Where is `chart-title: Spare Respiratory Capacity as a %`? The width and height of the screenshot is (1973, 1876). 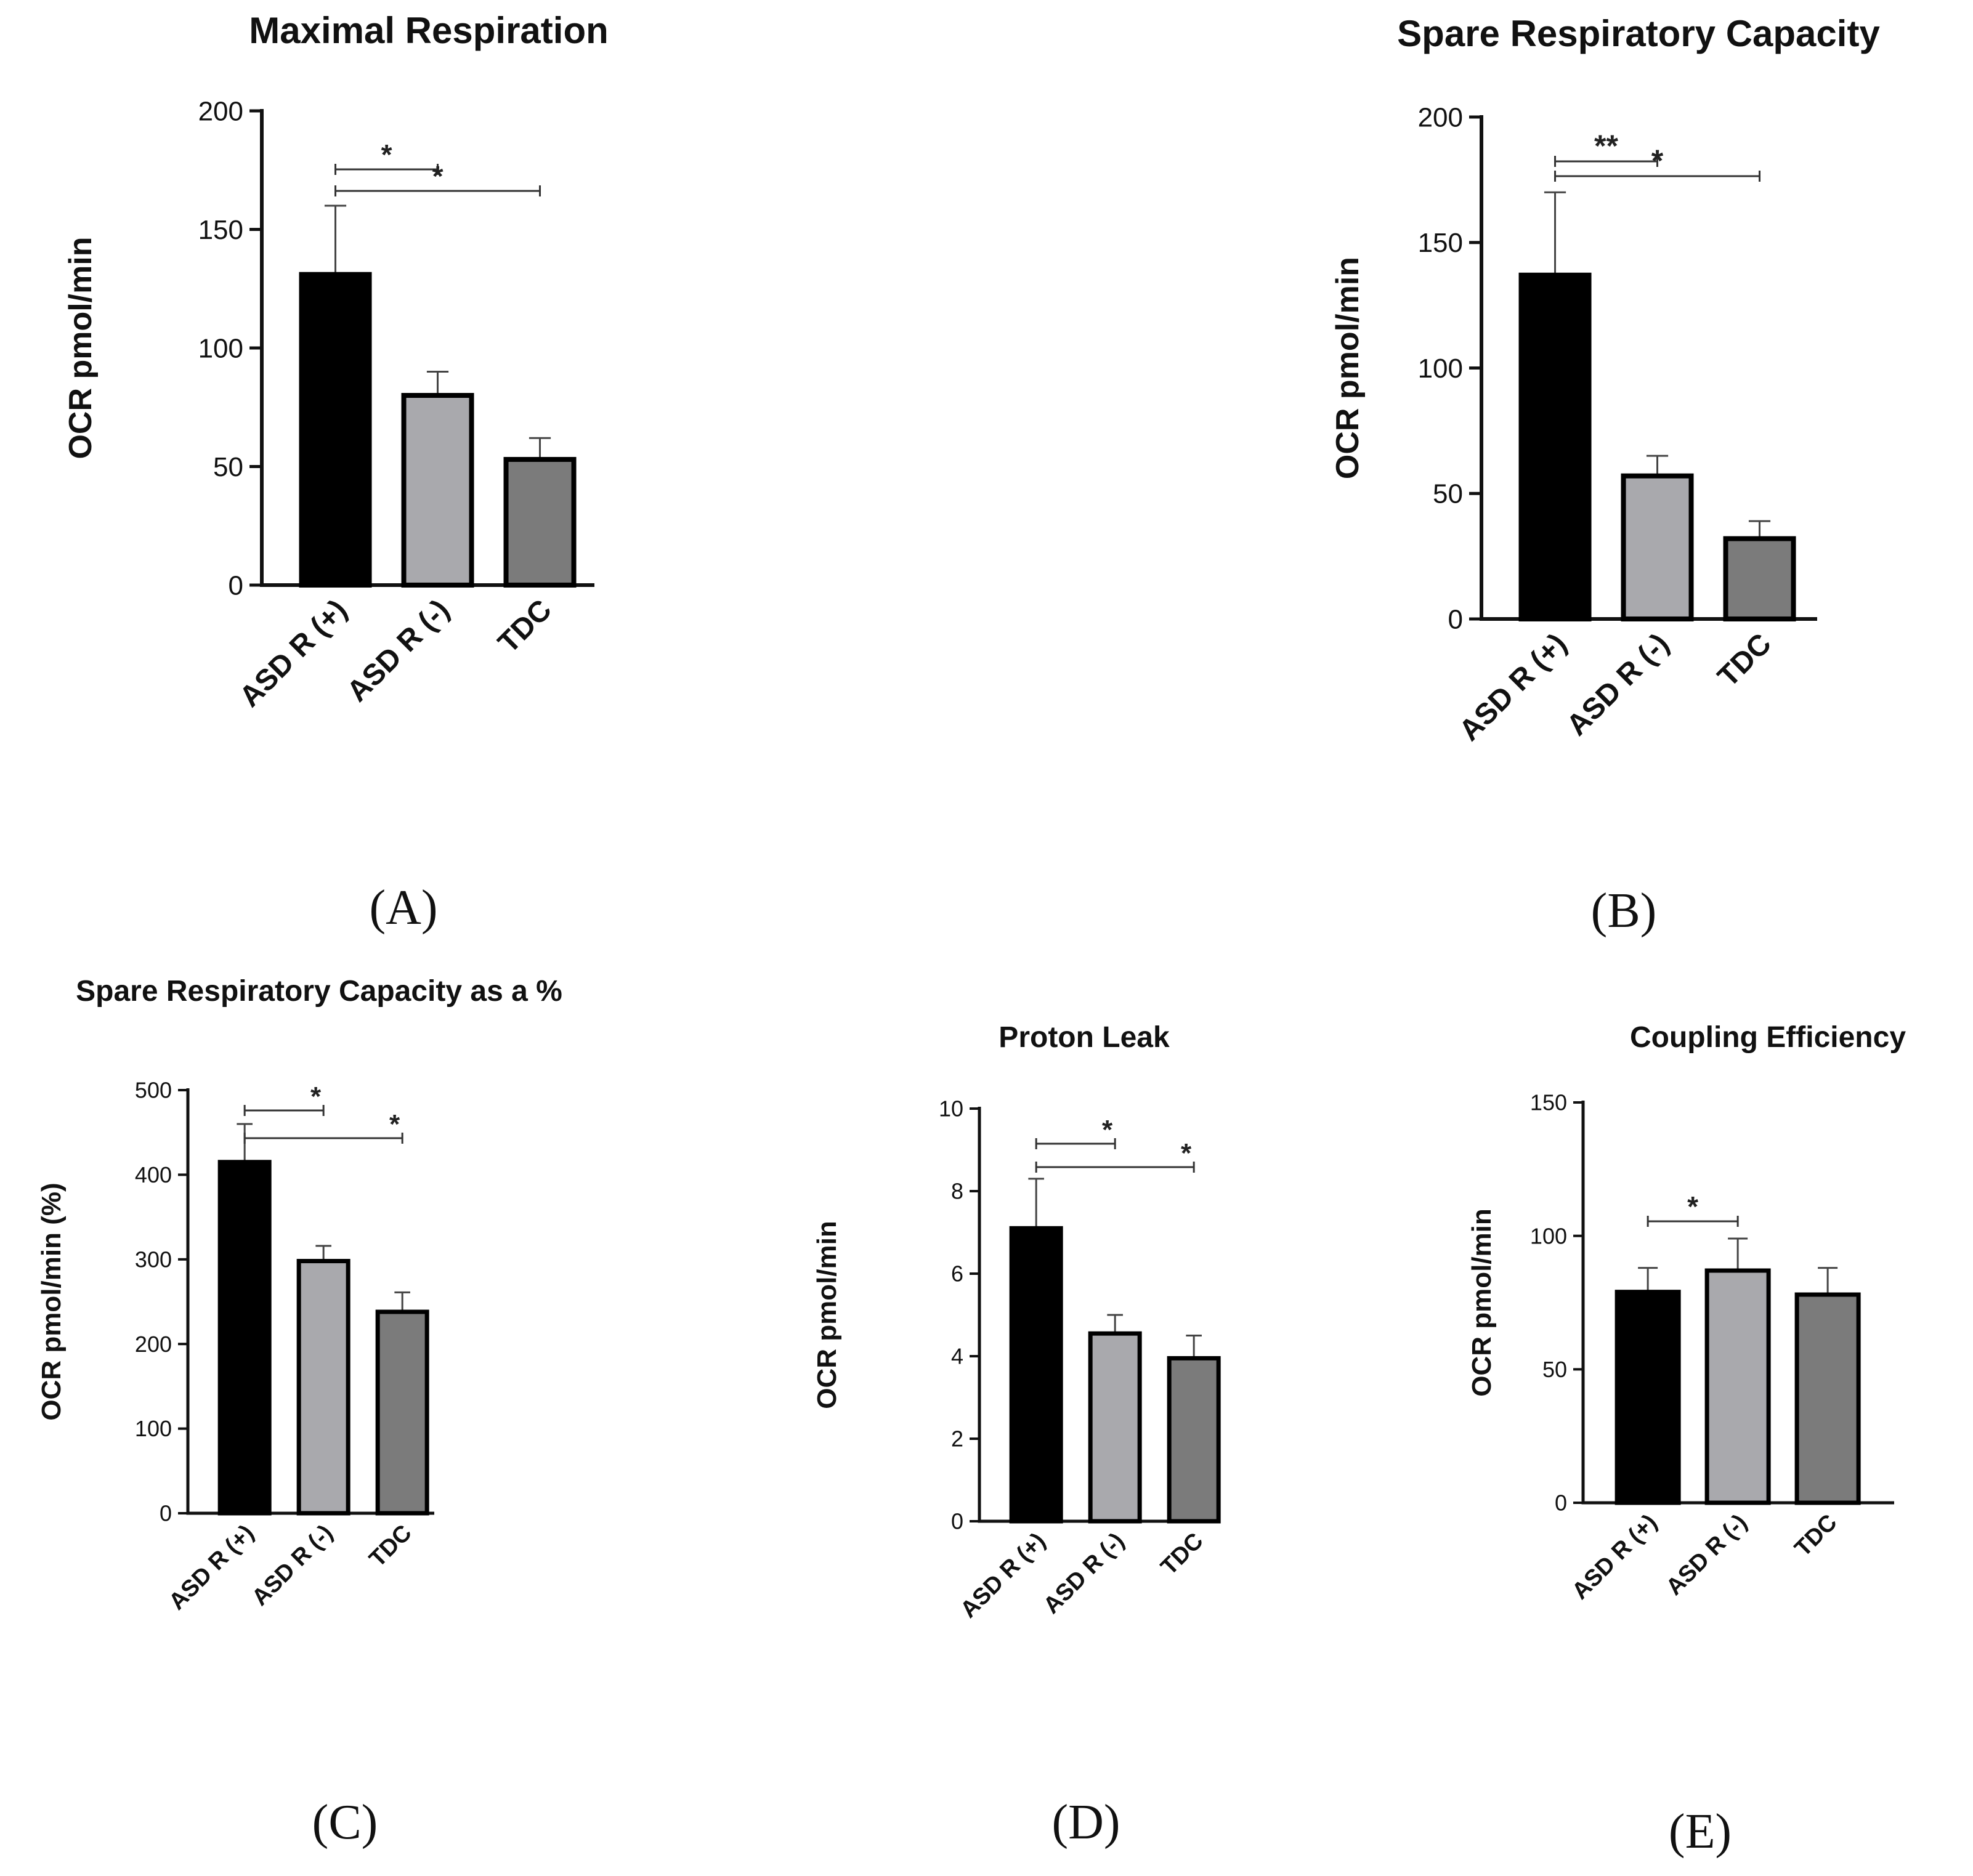 chart-title: Spare Respiratory Capacity as a % is located at coordinates (319, 991).